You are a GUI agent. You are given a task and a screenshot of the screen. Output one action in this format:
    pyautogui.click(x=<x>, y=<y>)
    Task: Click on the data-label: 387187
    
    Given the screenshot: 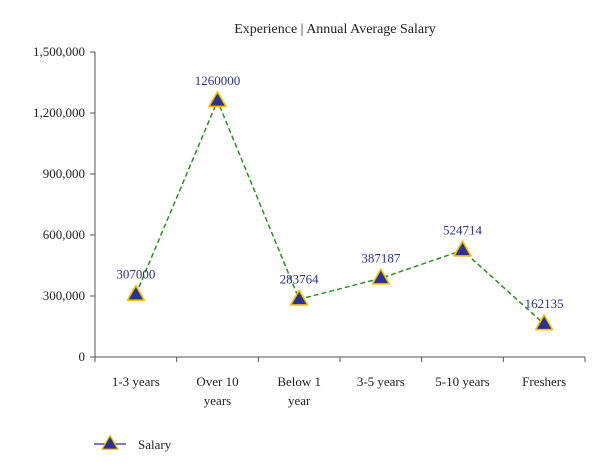 What is the action you would take?
    pyautogui.click(x=381, y=257)
    